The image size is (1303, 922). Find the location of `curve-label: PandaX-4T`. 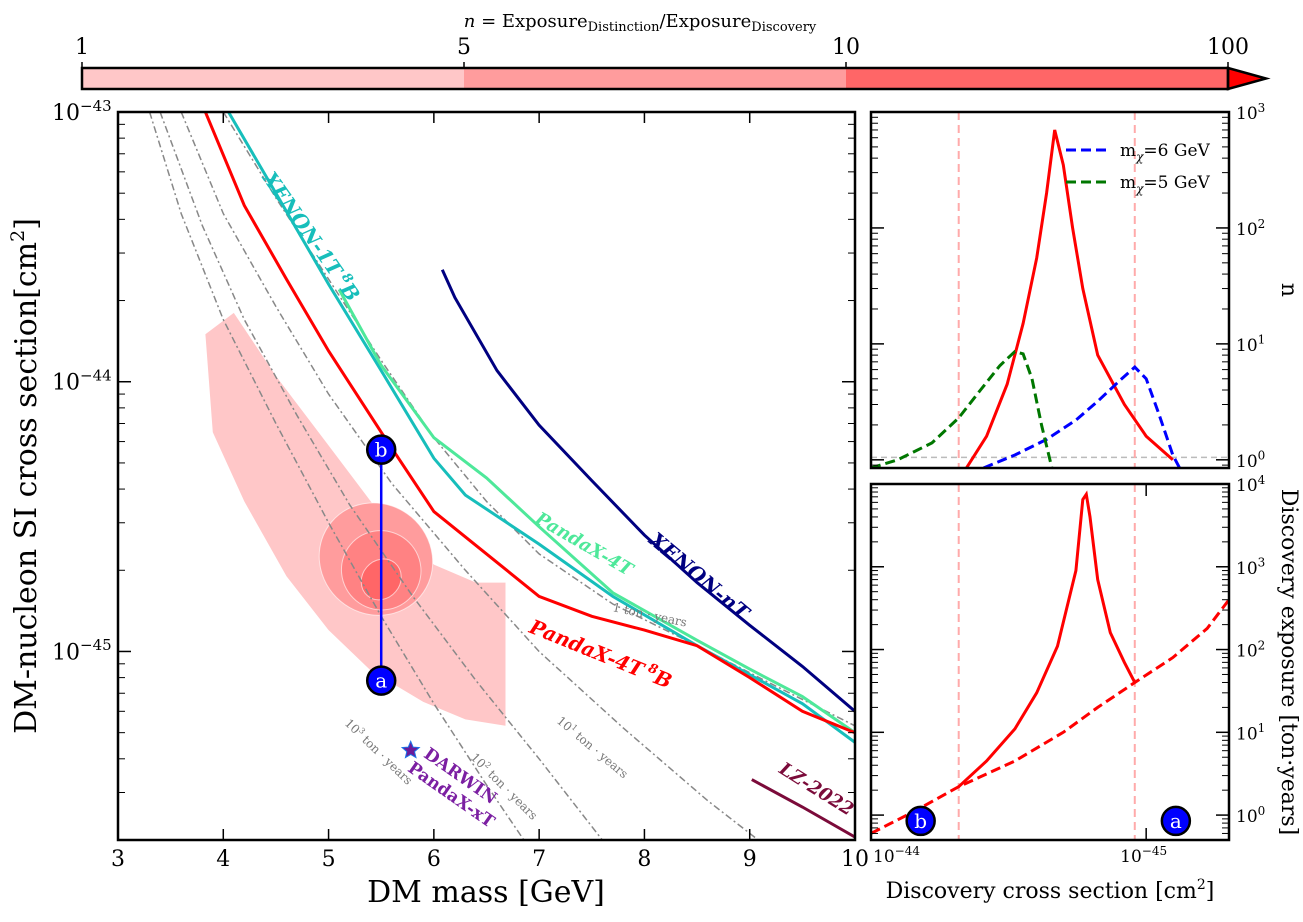

curve-label: PandaX-4T is located at coordinates (584, 545).